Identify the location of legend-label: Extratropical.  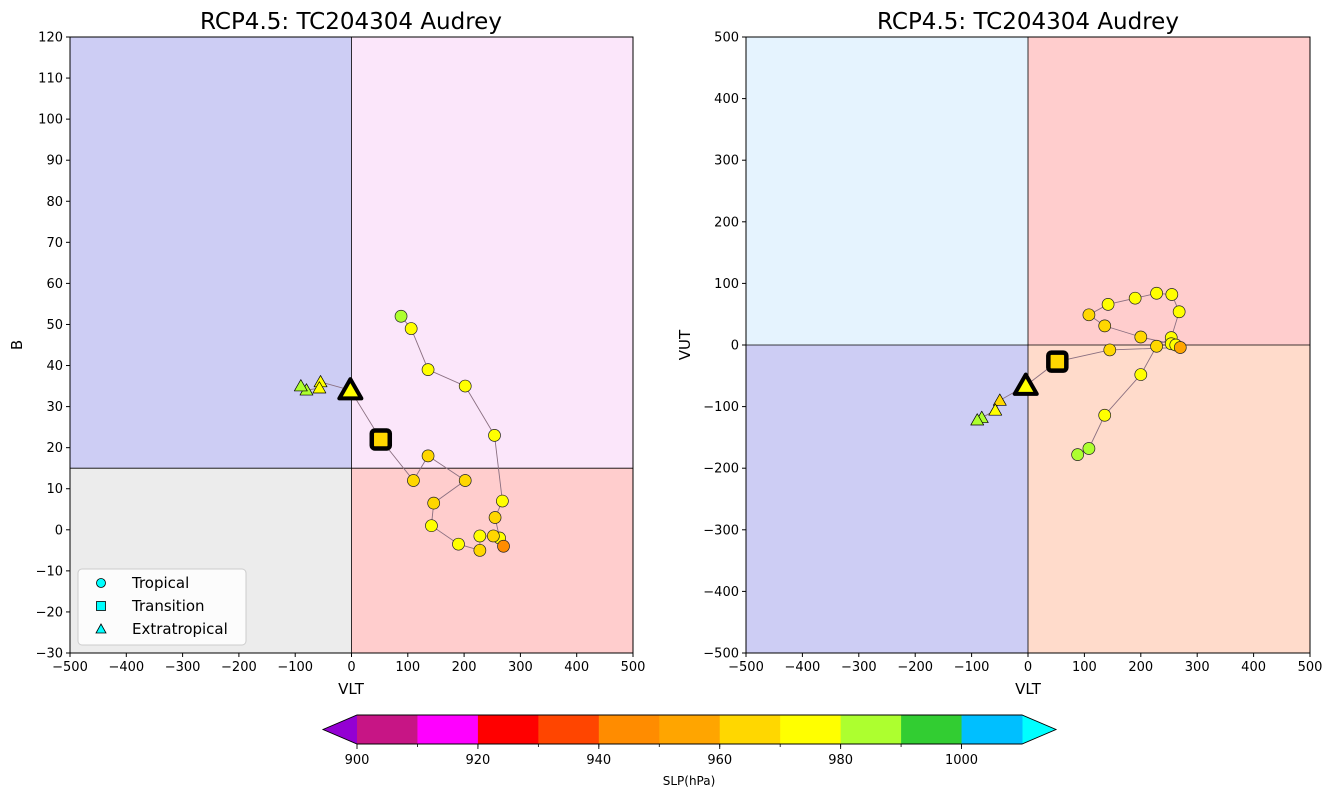
(180, 629).